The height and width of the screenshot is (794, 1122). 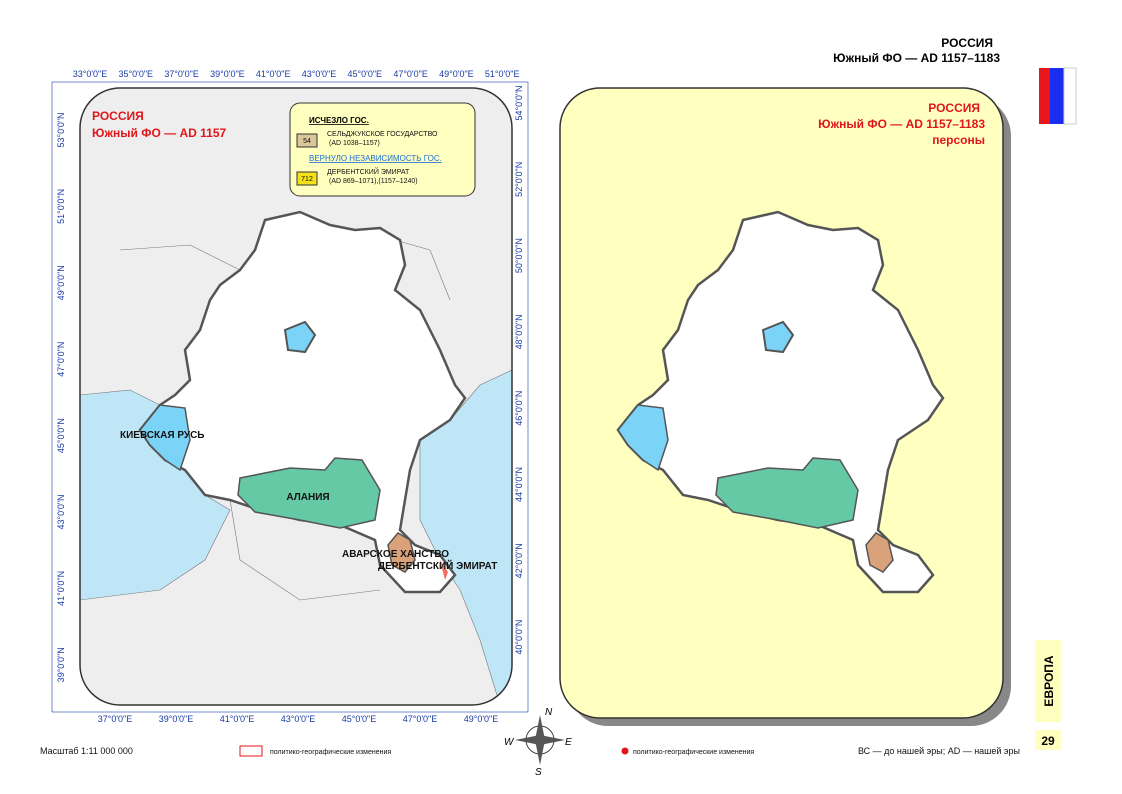 I want to click on left-map-title: РОССИЯ, so click(x=118, y=116).